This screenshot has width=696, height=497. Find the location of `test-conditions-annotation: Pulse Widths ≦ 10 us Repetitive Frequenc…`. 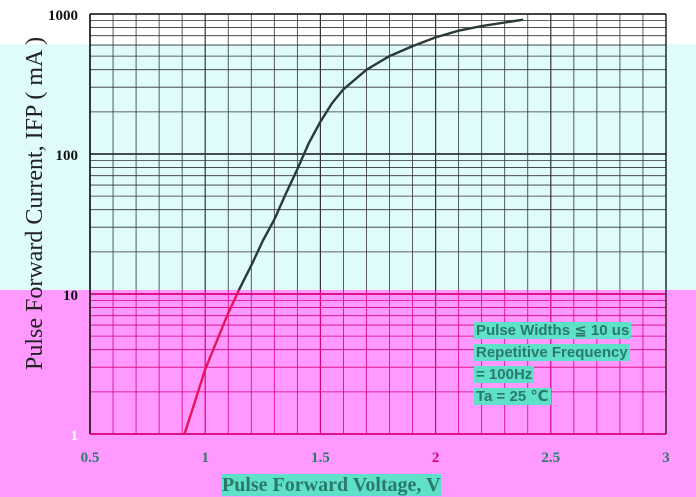

test-conditions-annotation: Pulse Widths ≦ 10 us Repetitive Frequenc… is located at coordinates (569, 364).